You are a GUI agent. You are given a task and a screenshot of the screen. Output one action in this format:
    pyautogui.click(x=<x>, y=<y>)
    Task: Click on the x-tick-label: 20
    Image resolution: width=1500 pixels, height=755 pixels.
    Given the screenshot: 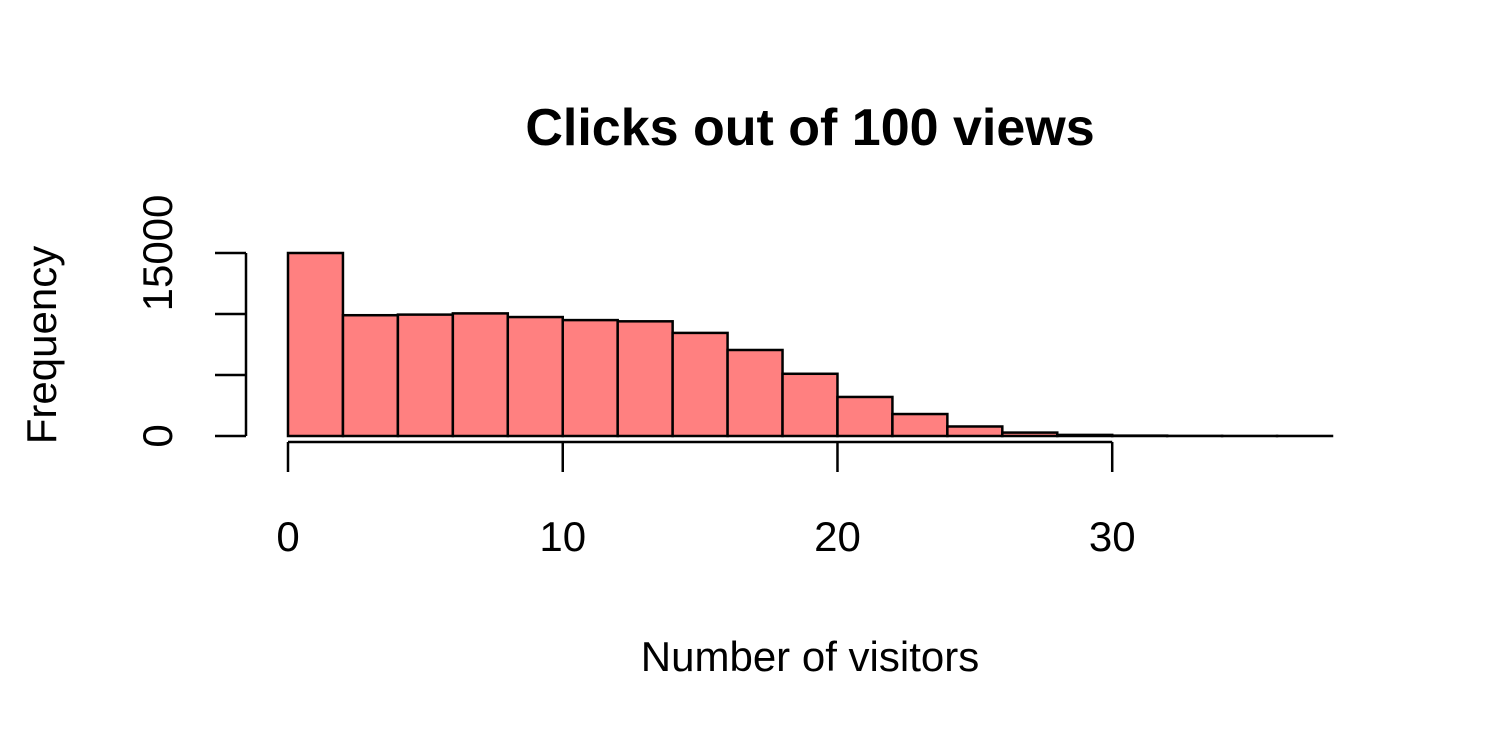 What is the action you would take?
    pyautogui.click(x=837, y=536)
    